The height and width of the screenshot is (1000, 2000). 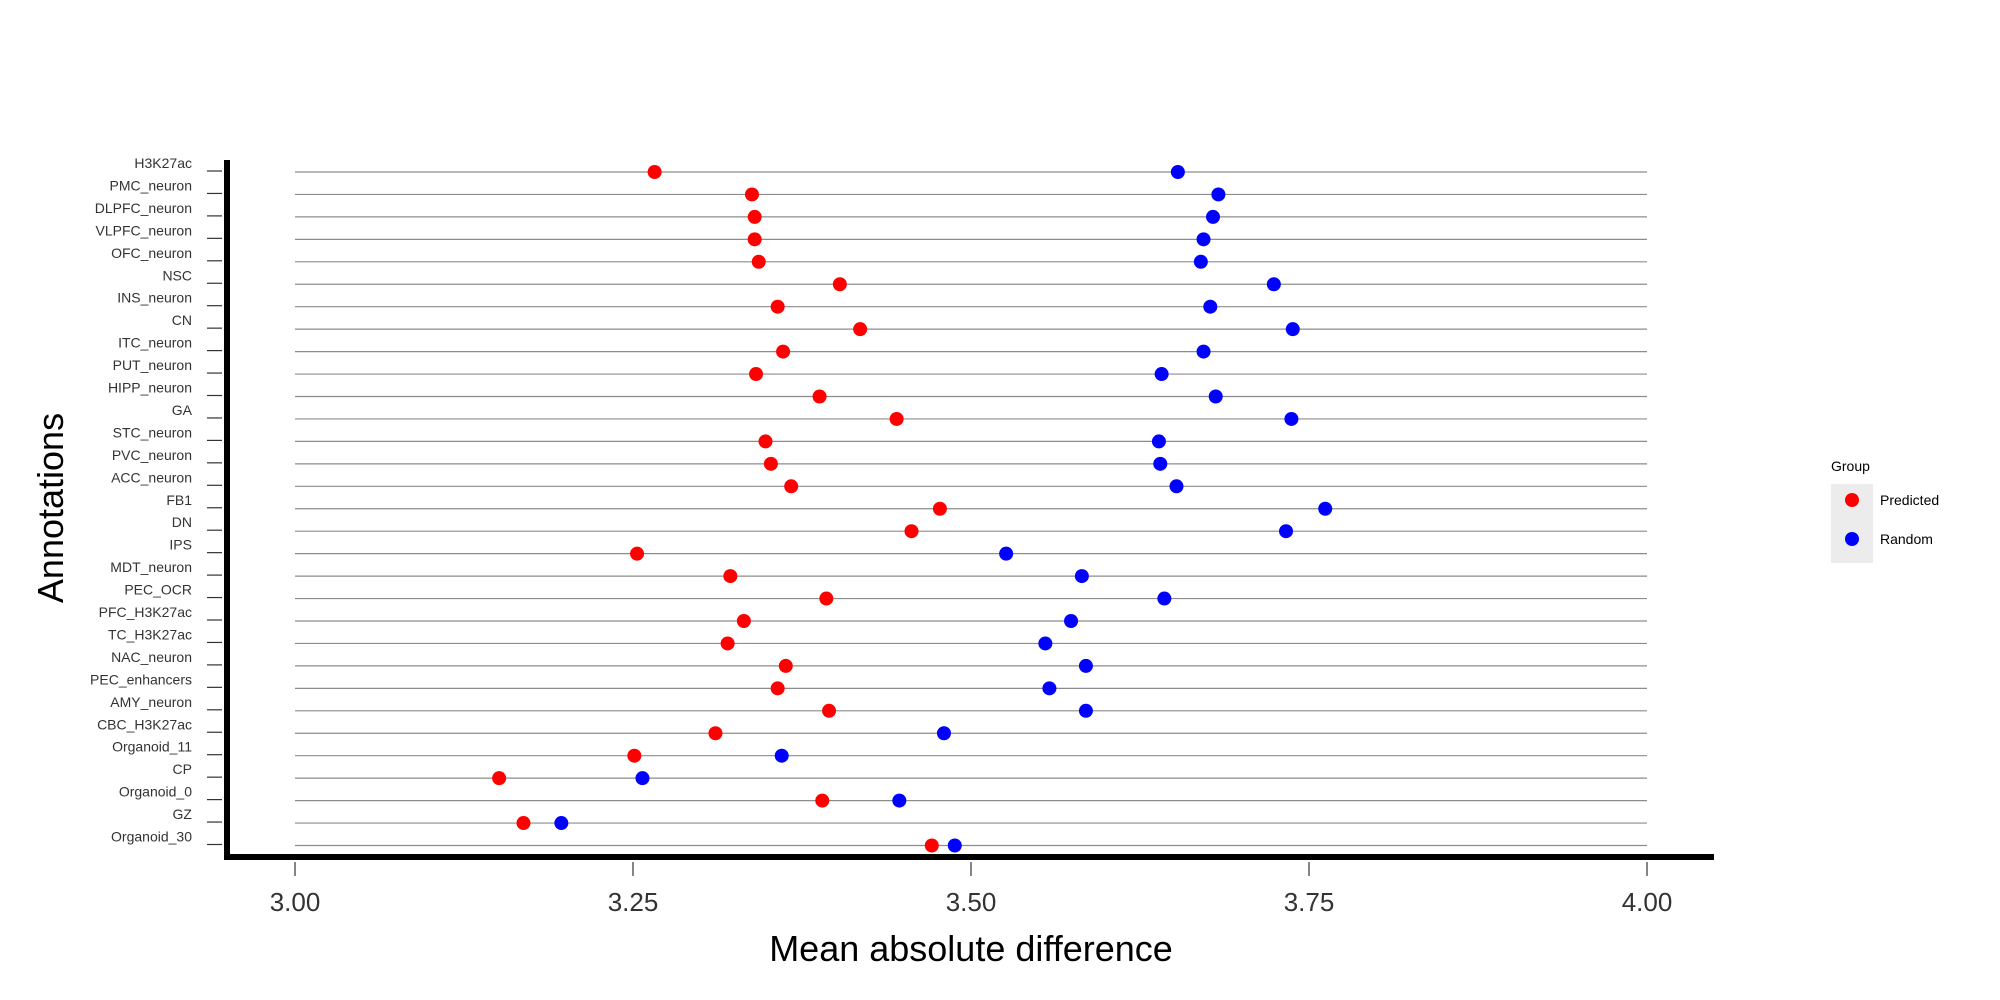 I want to click on category-label: DLPFC_neuron, so click(x=143, y=208).